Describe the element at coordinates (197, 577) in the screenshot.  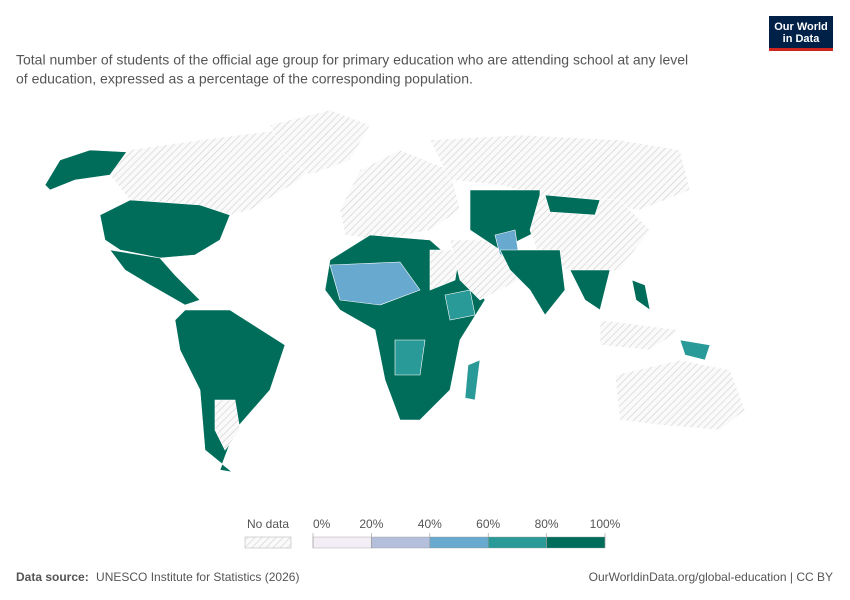
I see `source: UNESCO Institute for Statistics (2026)` at that location.